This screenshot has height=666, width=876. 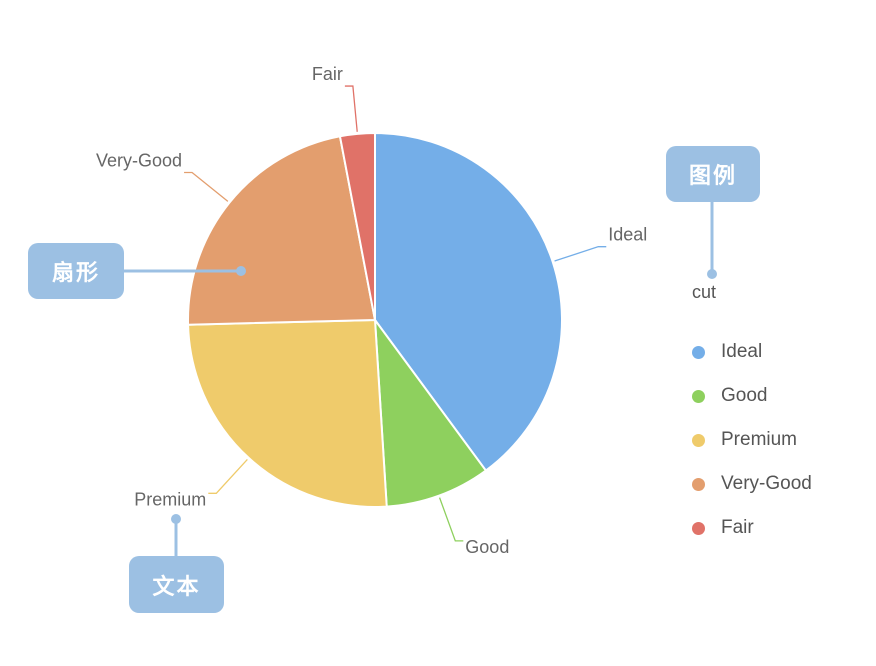 What do you see at coordinates (241, 271) in the screenshot?
I see `callout-dot-sector` at bounding box center [241, 271].